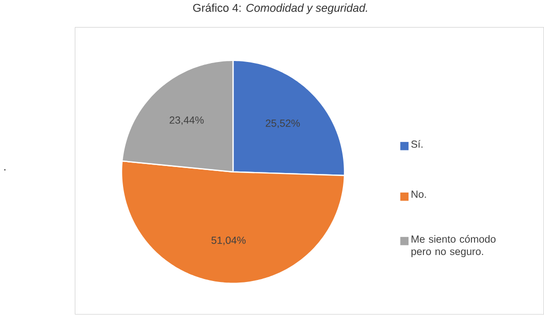 The height and width of the screenshot is (315, 544). Describe the element at coordinates (419, 194) in the screenshot. I see `legend-label: No.` at that location.